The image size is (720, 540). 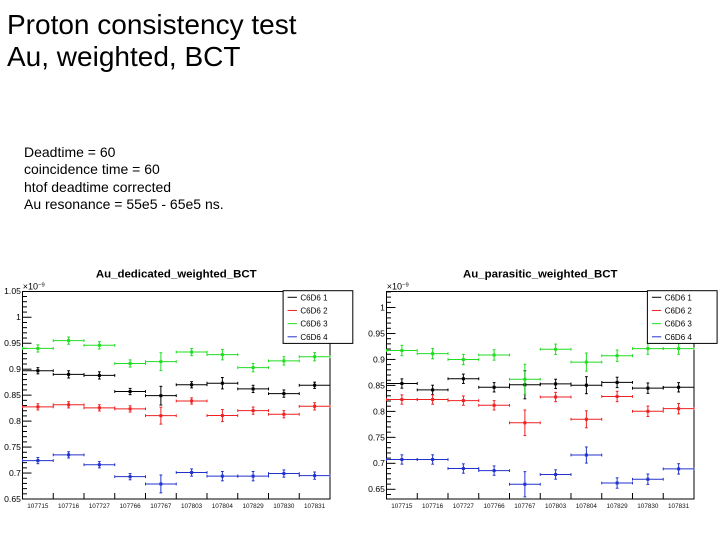 What do you see at coordinates (176, 275) in the screenshot?
I see `svg-text: Au_dedicated_weighted_BCT` at bounding box center [176, 275].